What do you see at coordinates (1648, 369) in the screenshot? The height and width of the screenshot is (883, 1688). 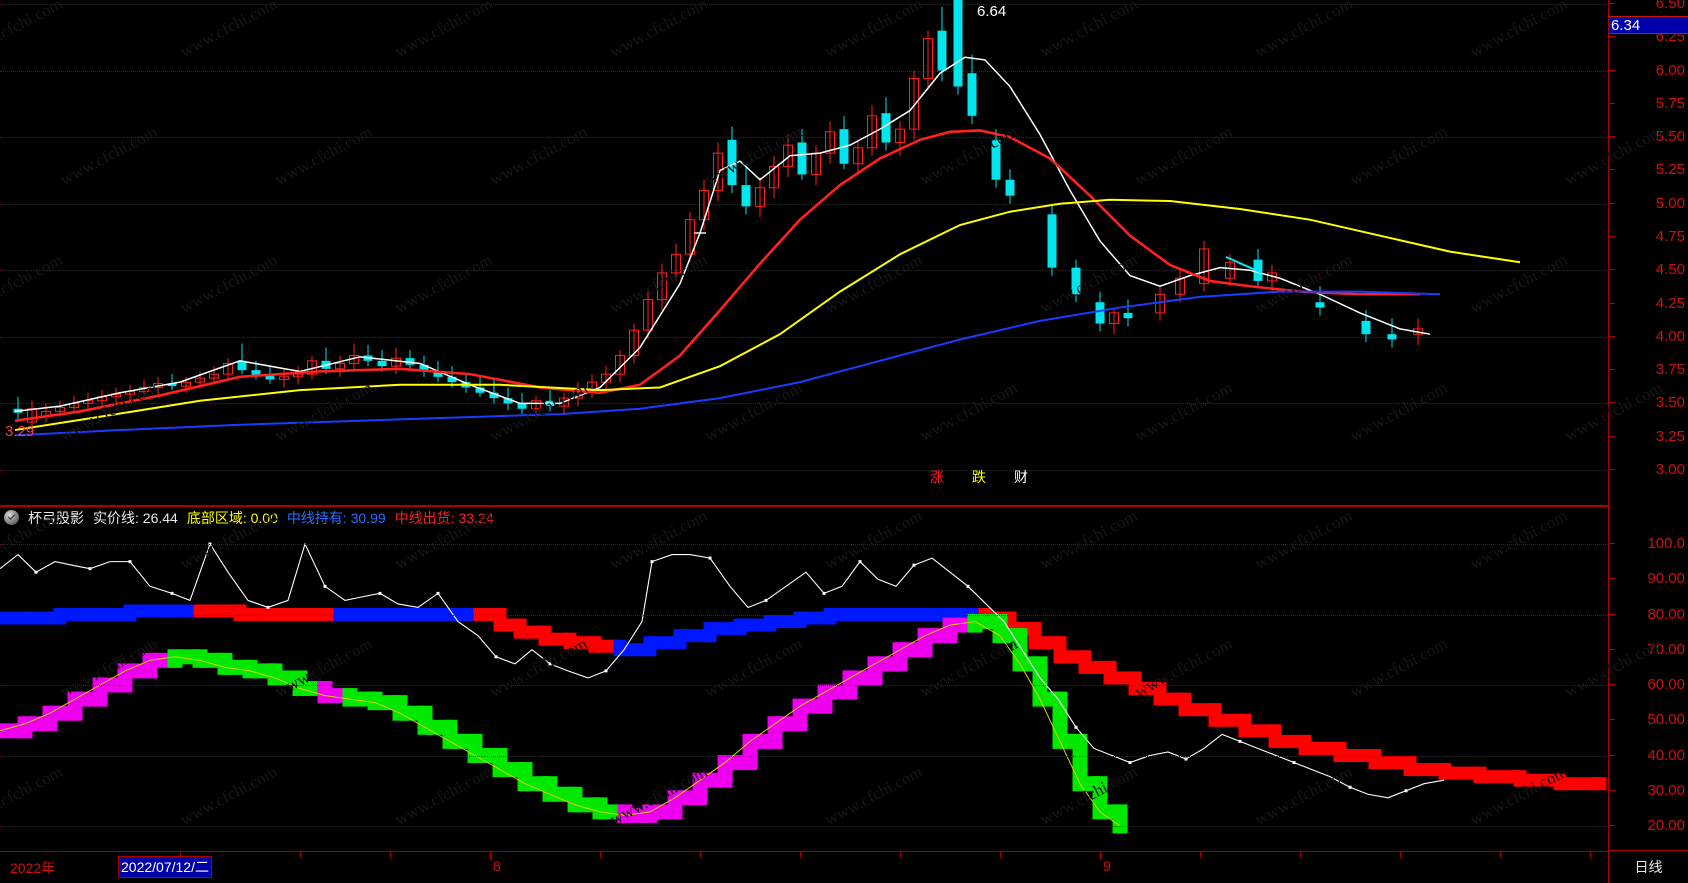 I see `price-axis-tick: 3.75` at bounding box center [1648, 369].